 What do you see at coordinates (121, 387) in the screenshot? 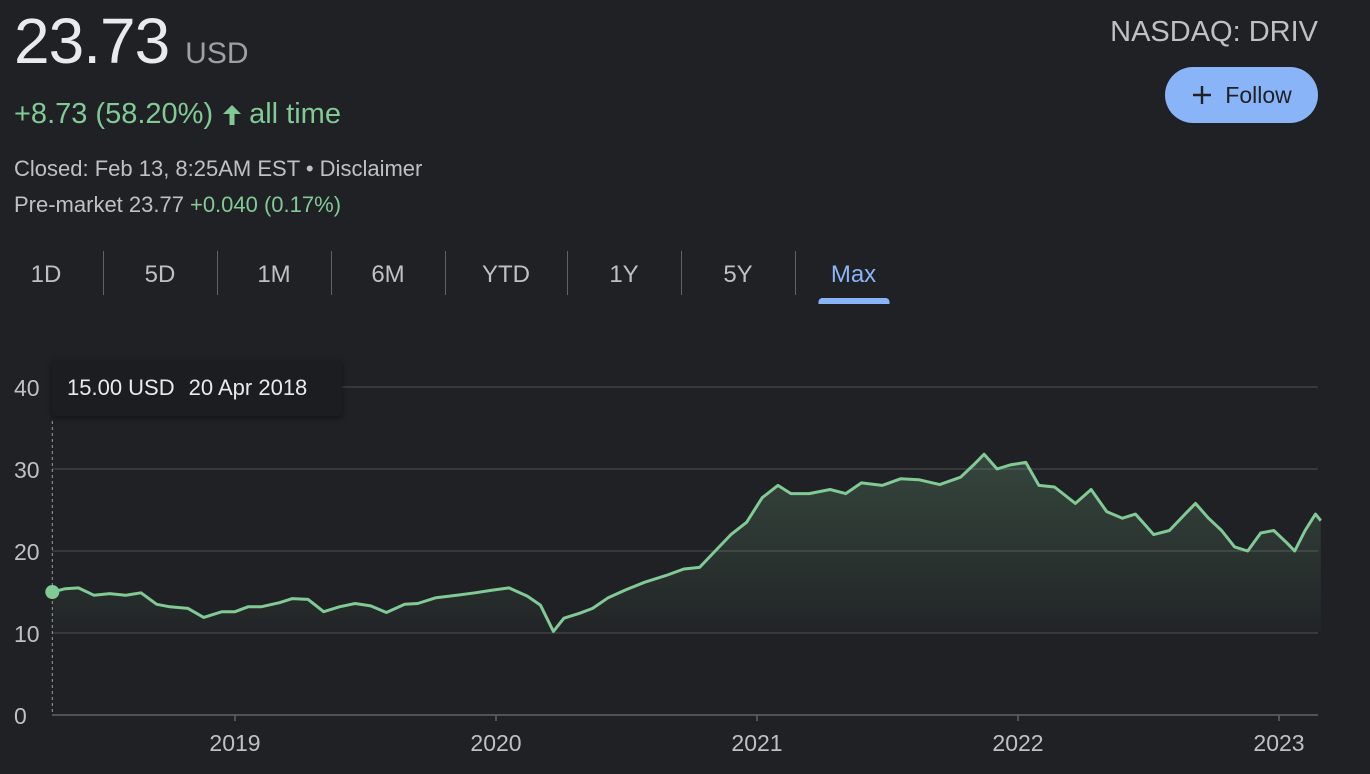
I see `tooltip-price: 15.00 USD` at bounding box center [121, 387].